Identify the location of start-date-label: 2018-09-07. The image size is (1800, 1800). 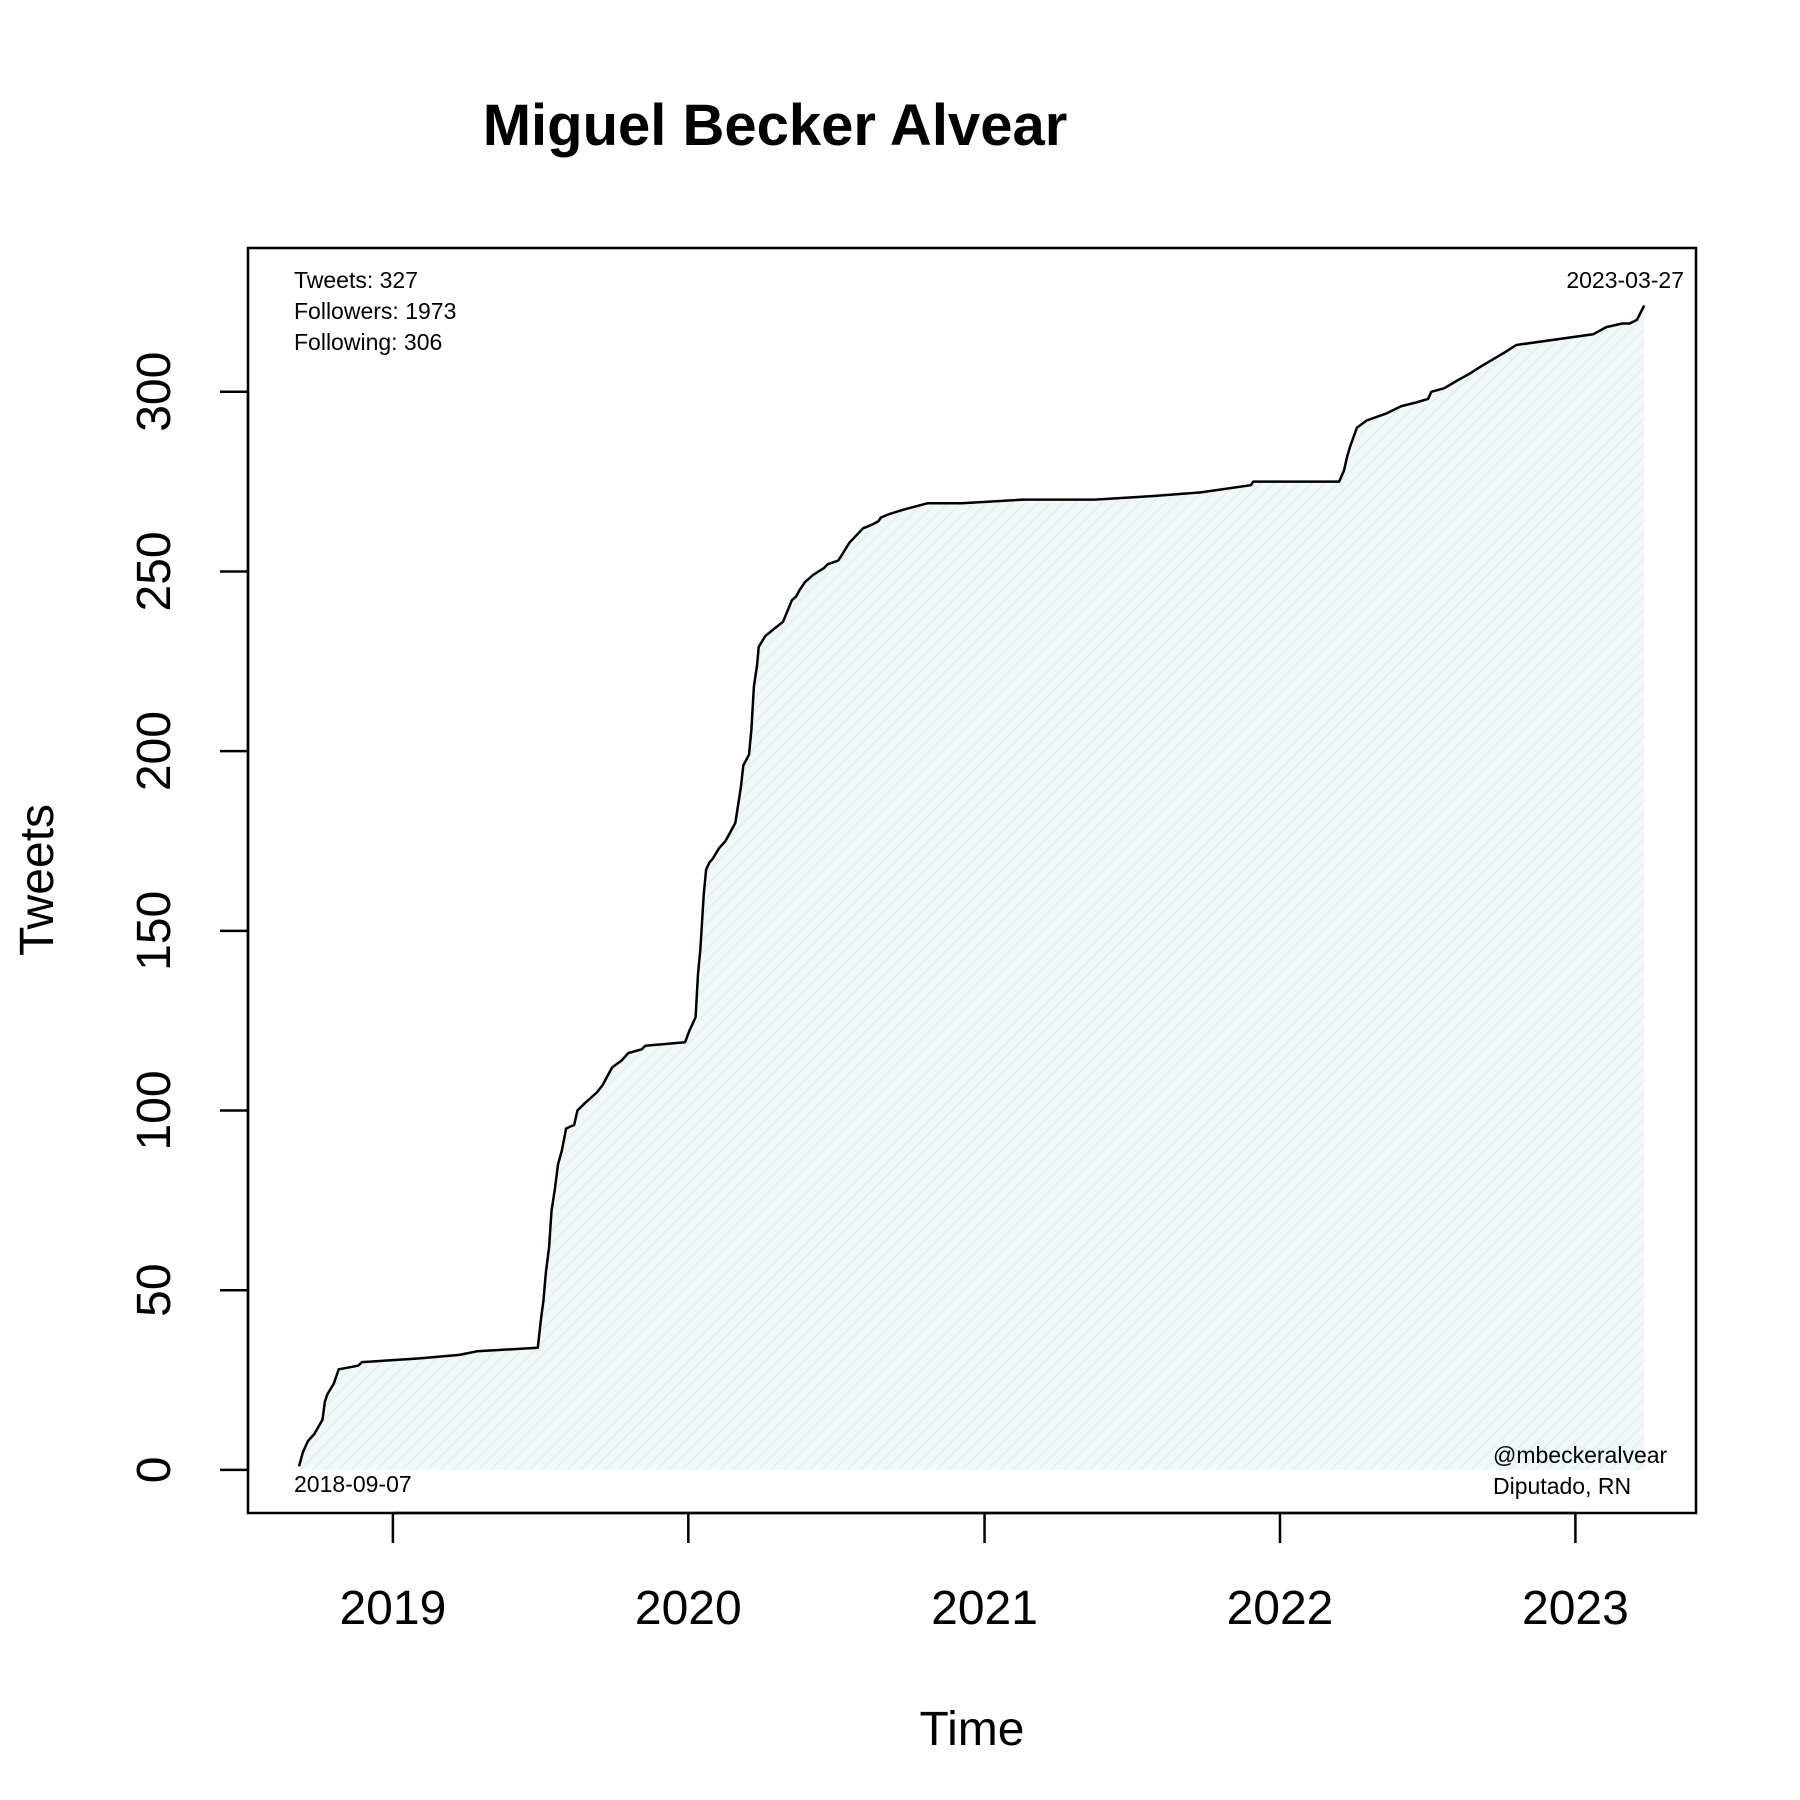
(353, 1484).